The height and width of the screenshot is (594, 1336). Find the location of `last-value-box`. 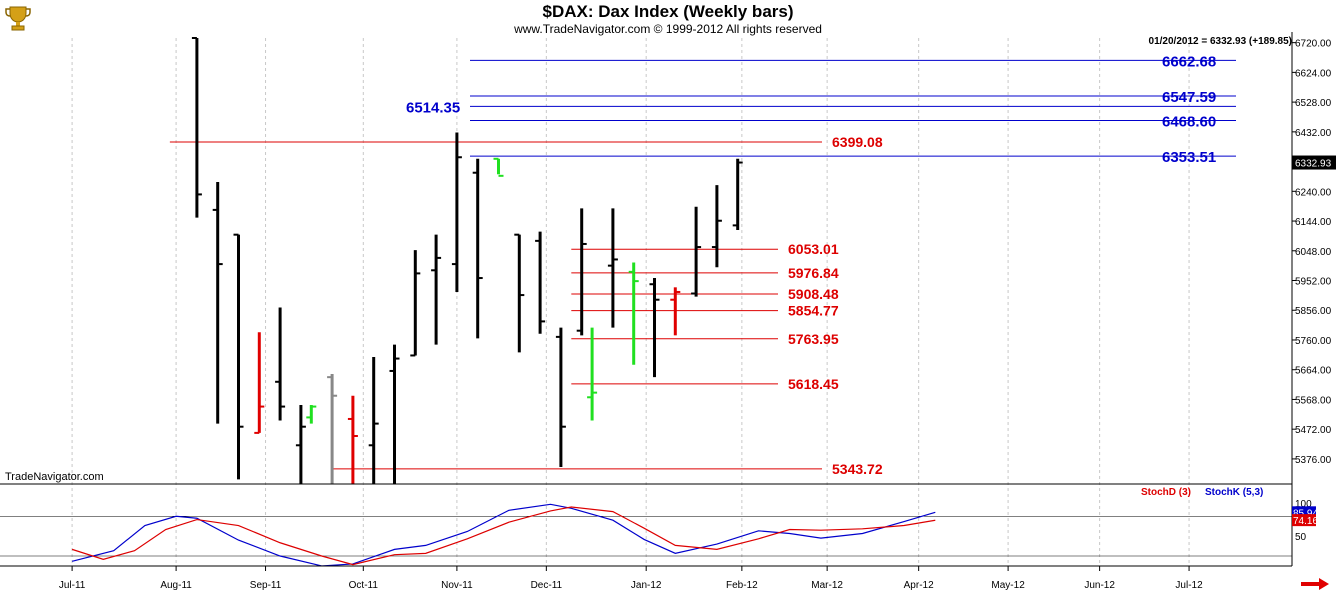

last-value-box is located at coordinates (1314, 162).